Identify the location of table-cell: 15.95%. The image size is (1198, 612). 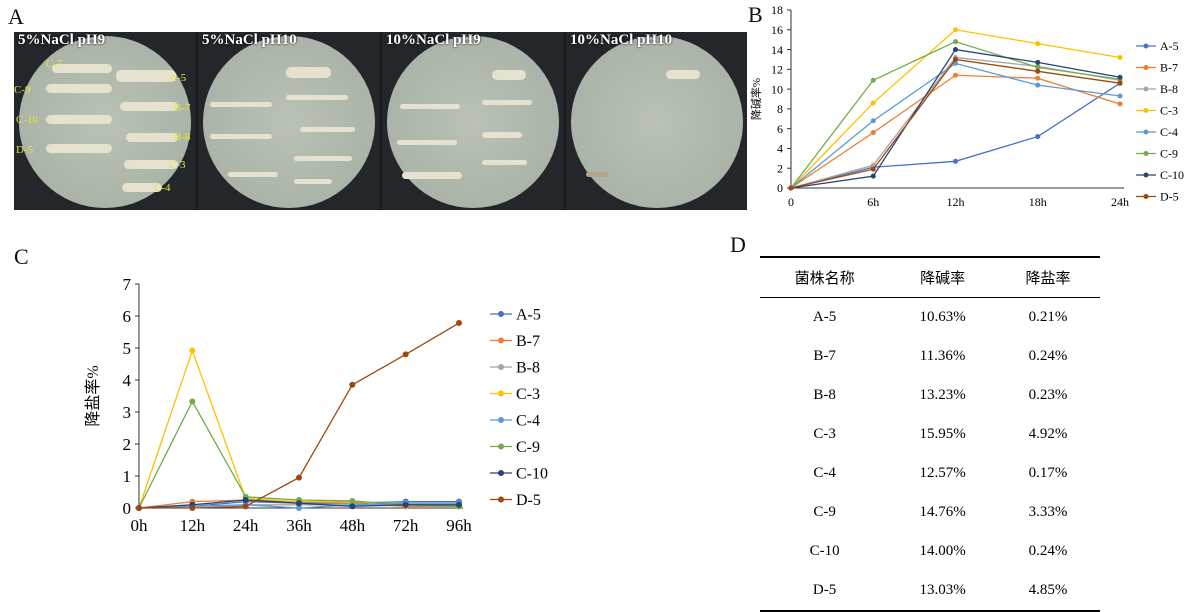
(942, 434).